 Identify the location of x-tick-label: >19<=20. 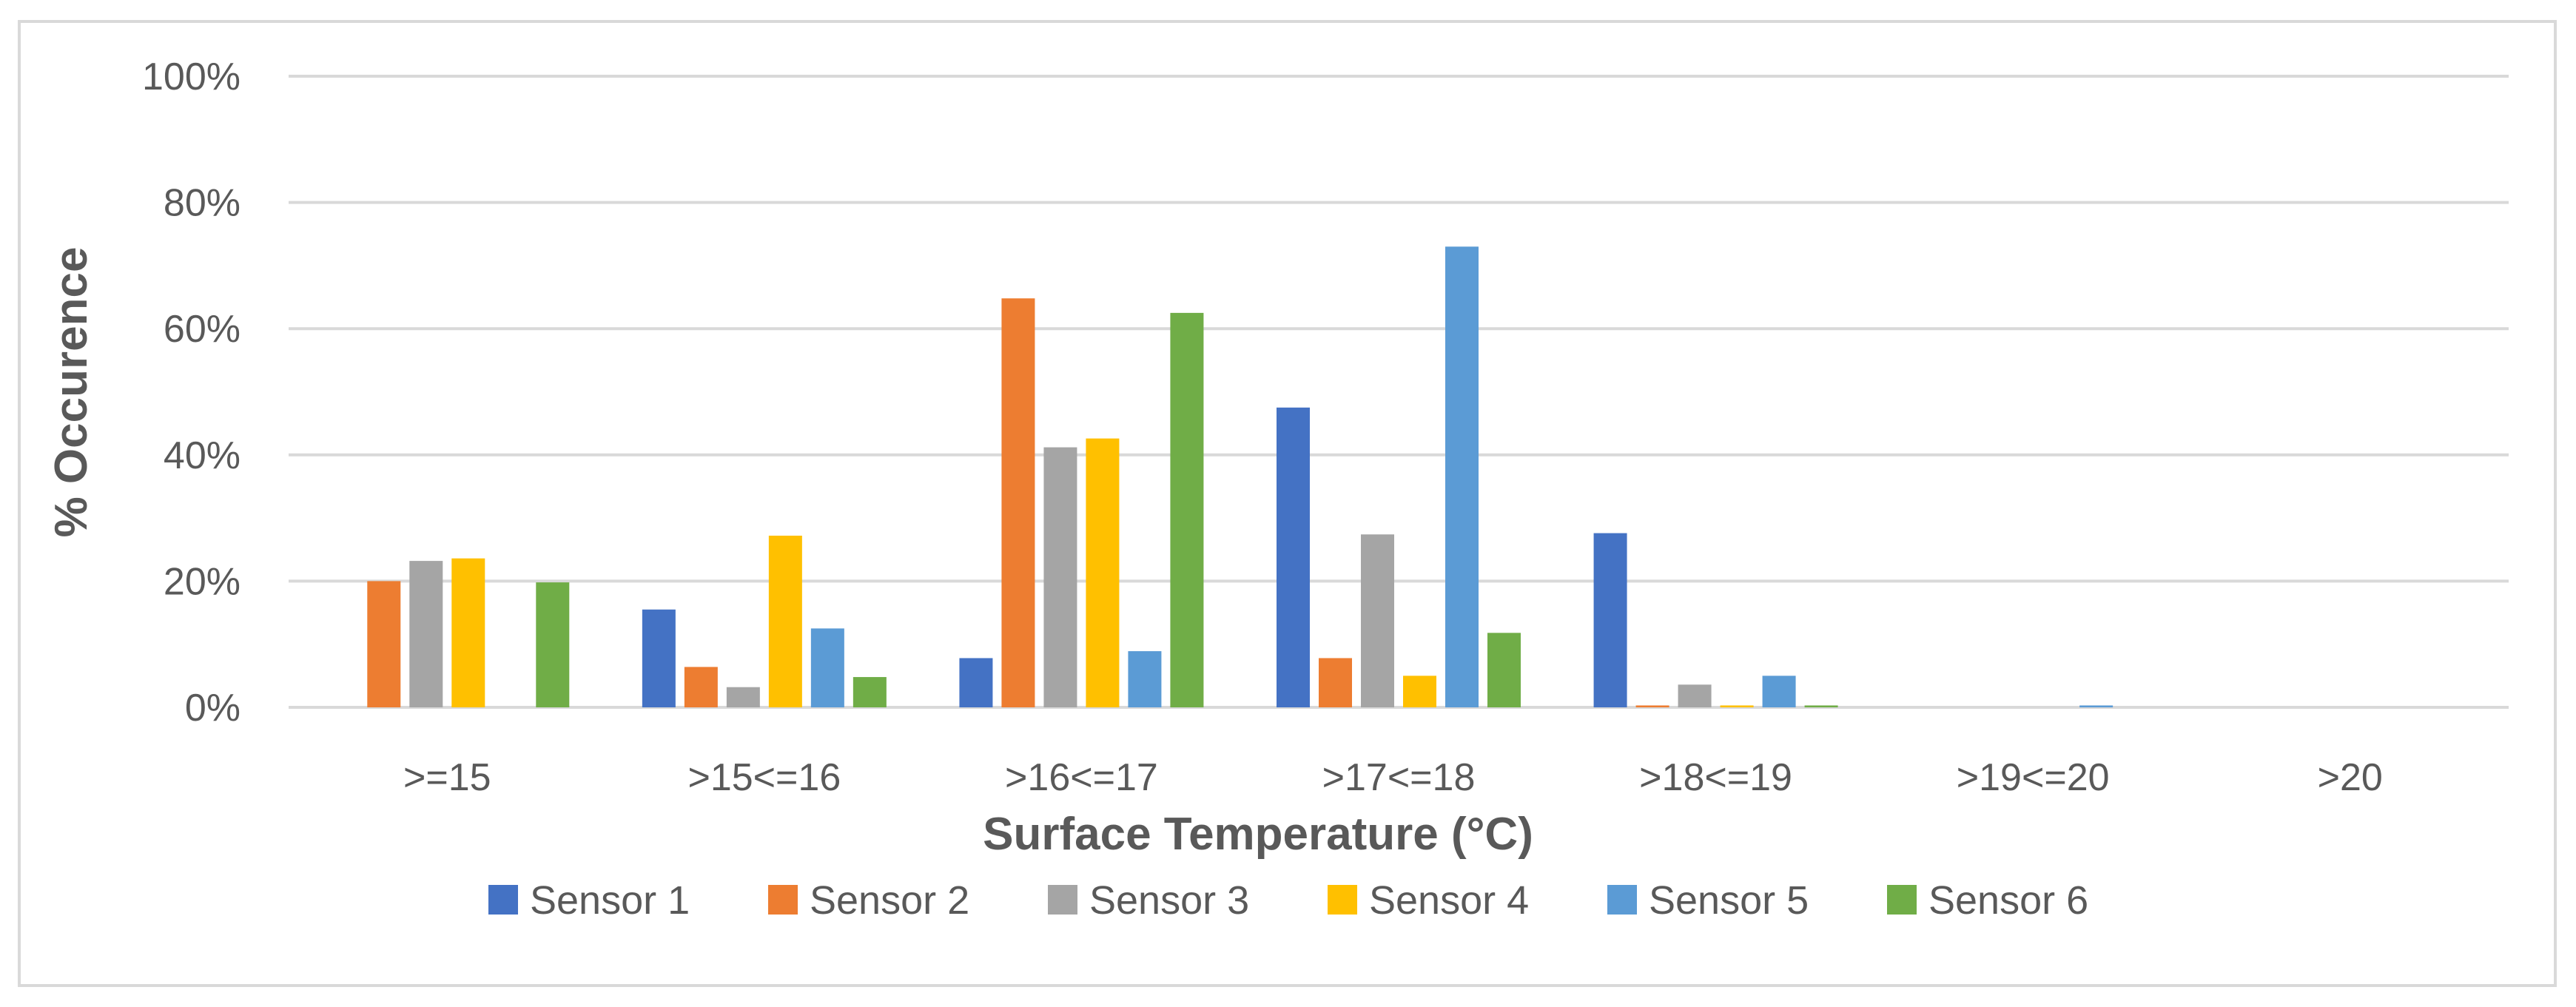
(2033, 777).